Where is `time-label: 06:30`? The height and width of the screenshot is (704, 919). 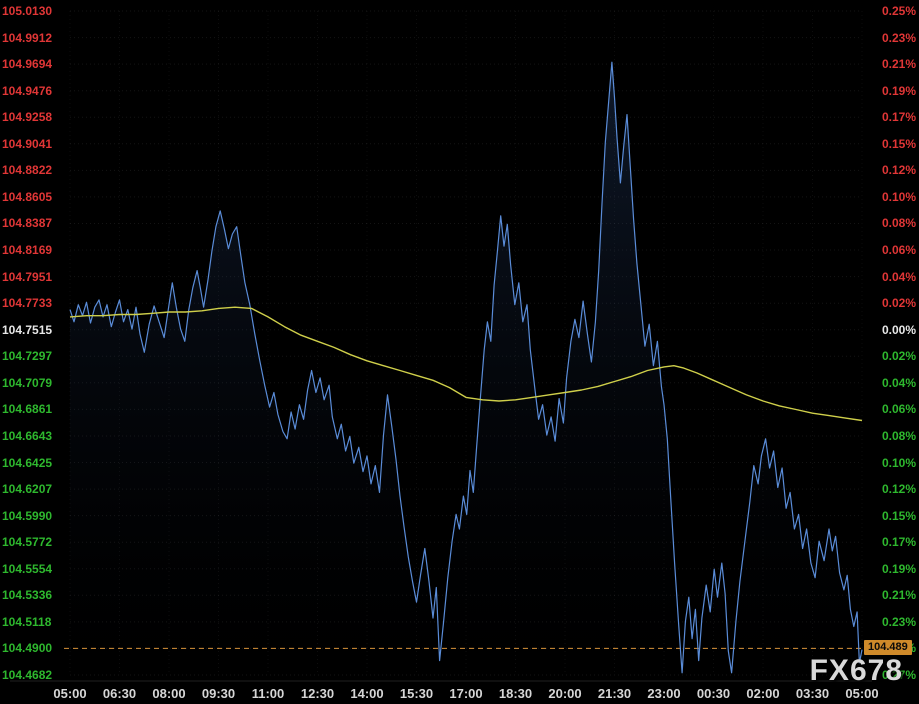
time-label: 06:30 is located at coordinates (119, 693).